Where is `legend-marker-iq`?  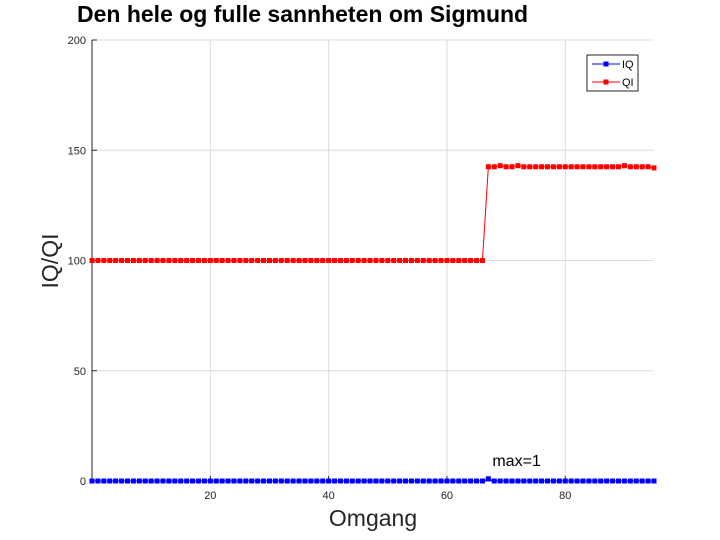
legend-marker-iq is located at coordinates (606, 64).